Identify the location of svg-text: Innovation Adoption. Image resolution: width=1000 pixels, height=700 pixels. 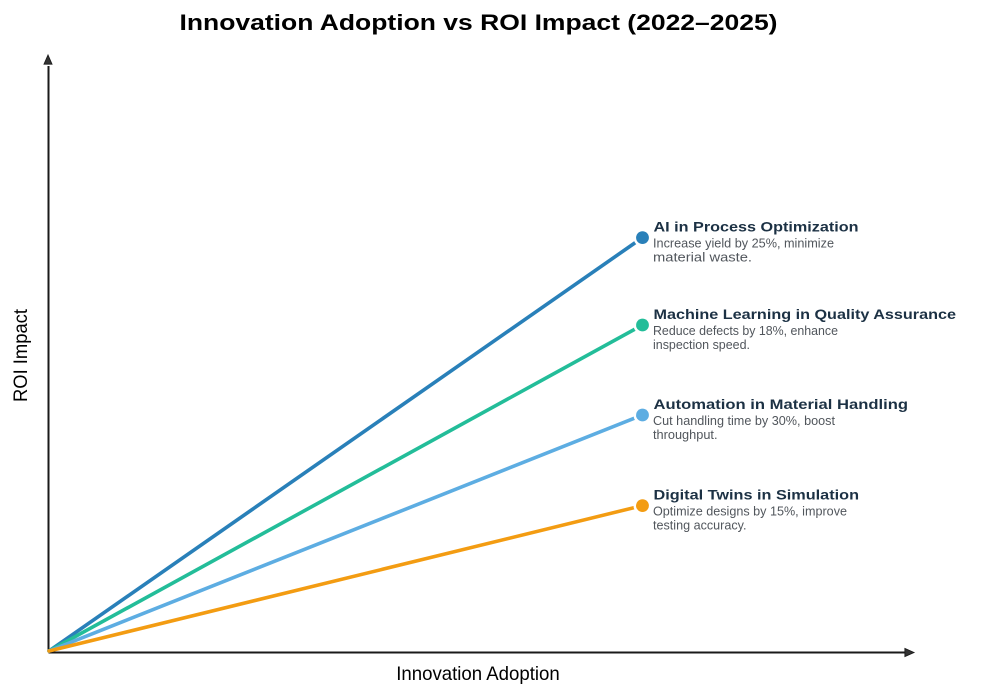
(478, 674).